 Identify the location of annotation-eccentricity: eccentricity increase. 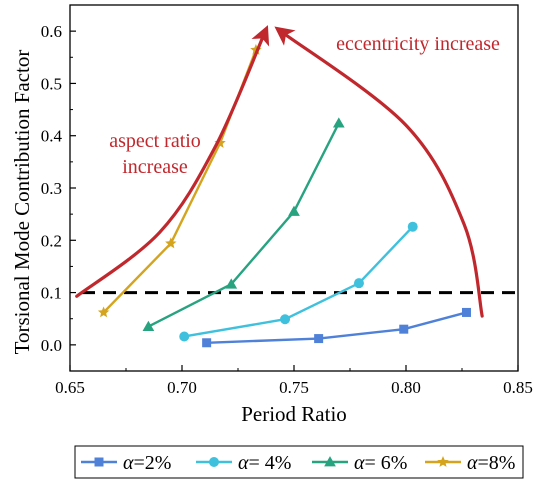
(418, 44).